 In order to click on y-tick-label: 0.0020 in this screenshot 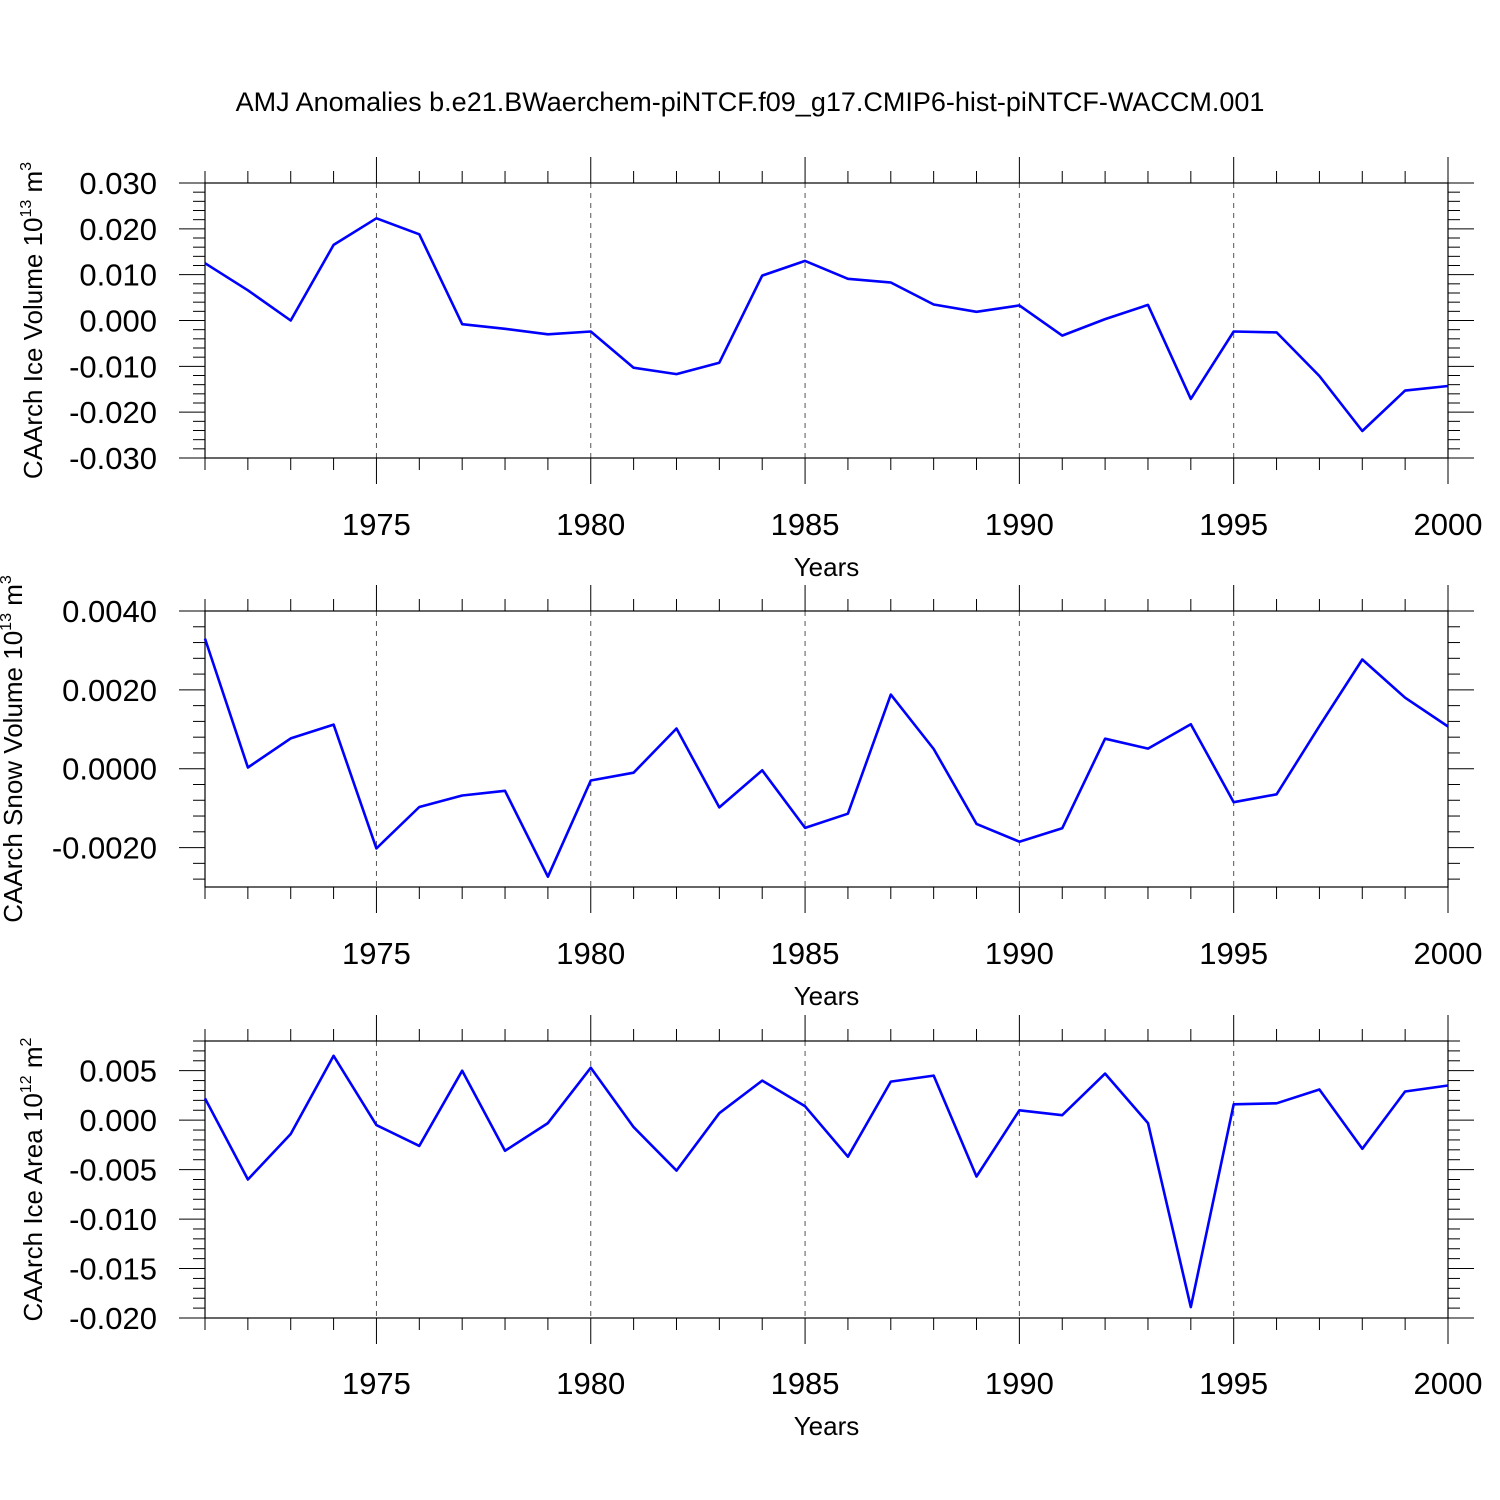, I will do `click(109, 690)`.